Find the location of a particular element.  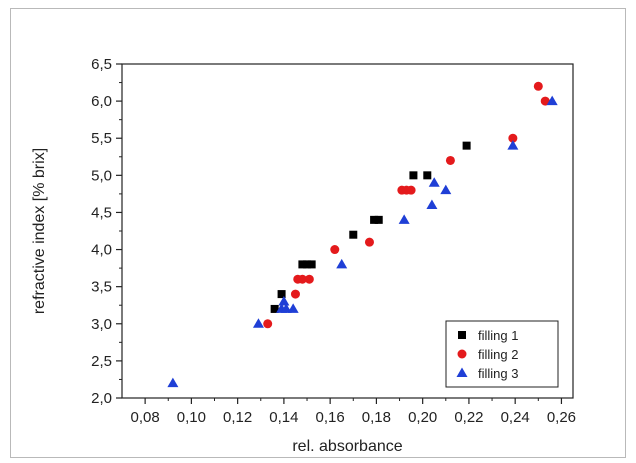

y-tick-label: 6,0 is located at coordinates (101, 101).